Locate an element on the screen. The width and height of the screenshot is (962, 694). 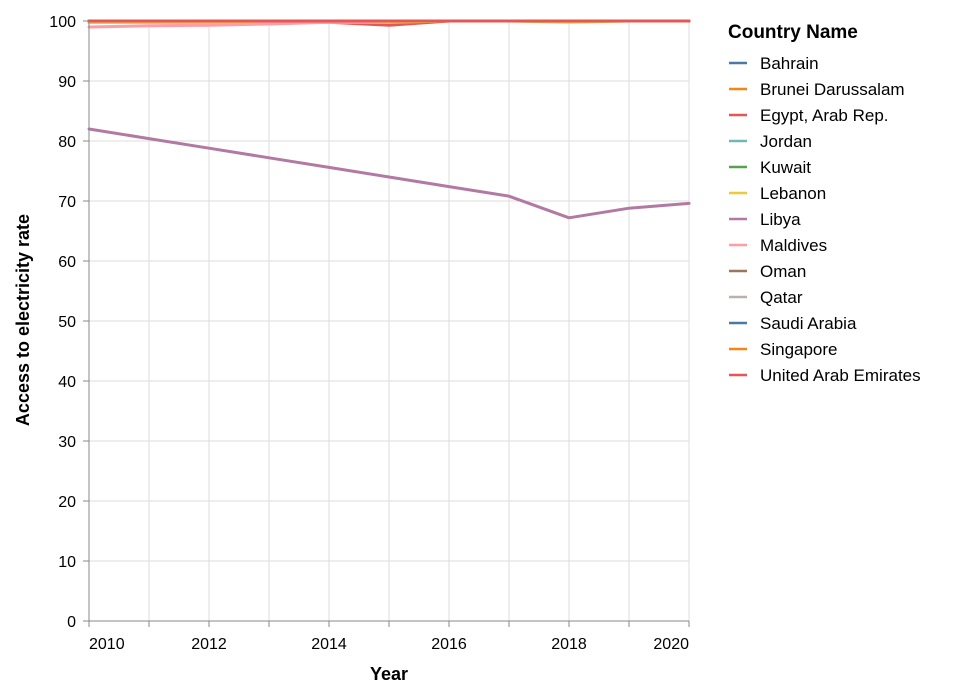
legend-label: Maldives is located at coordinates (793, 245).